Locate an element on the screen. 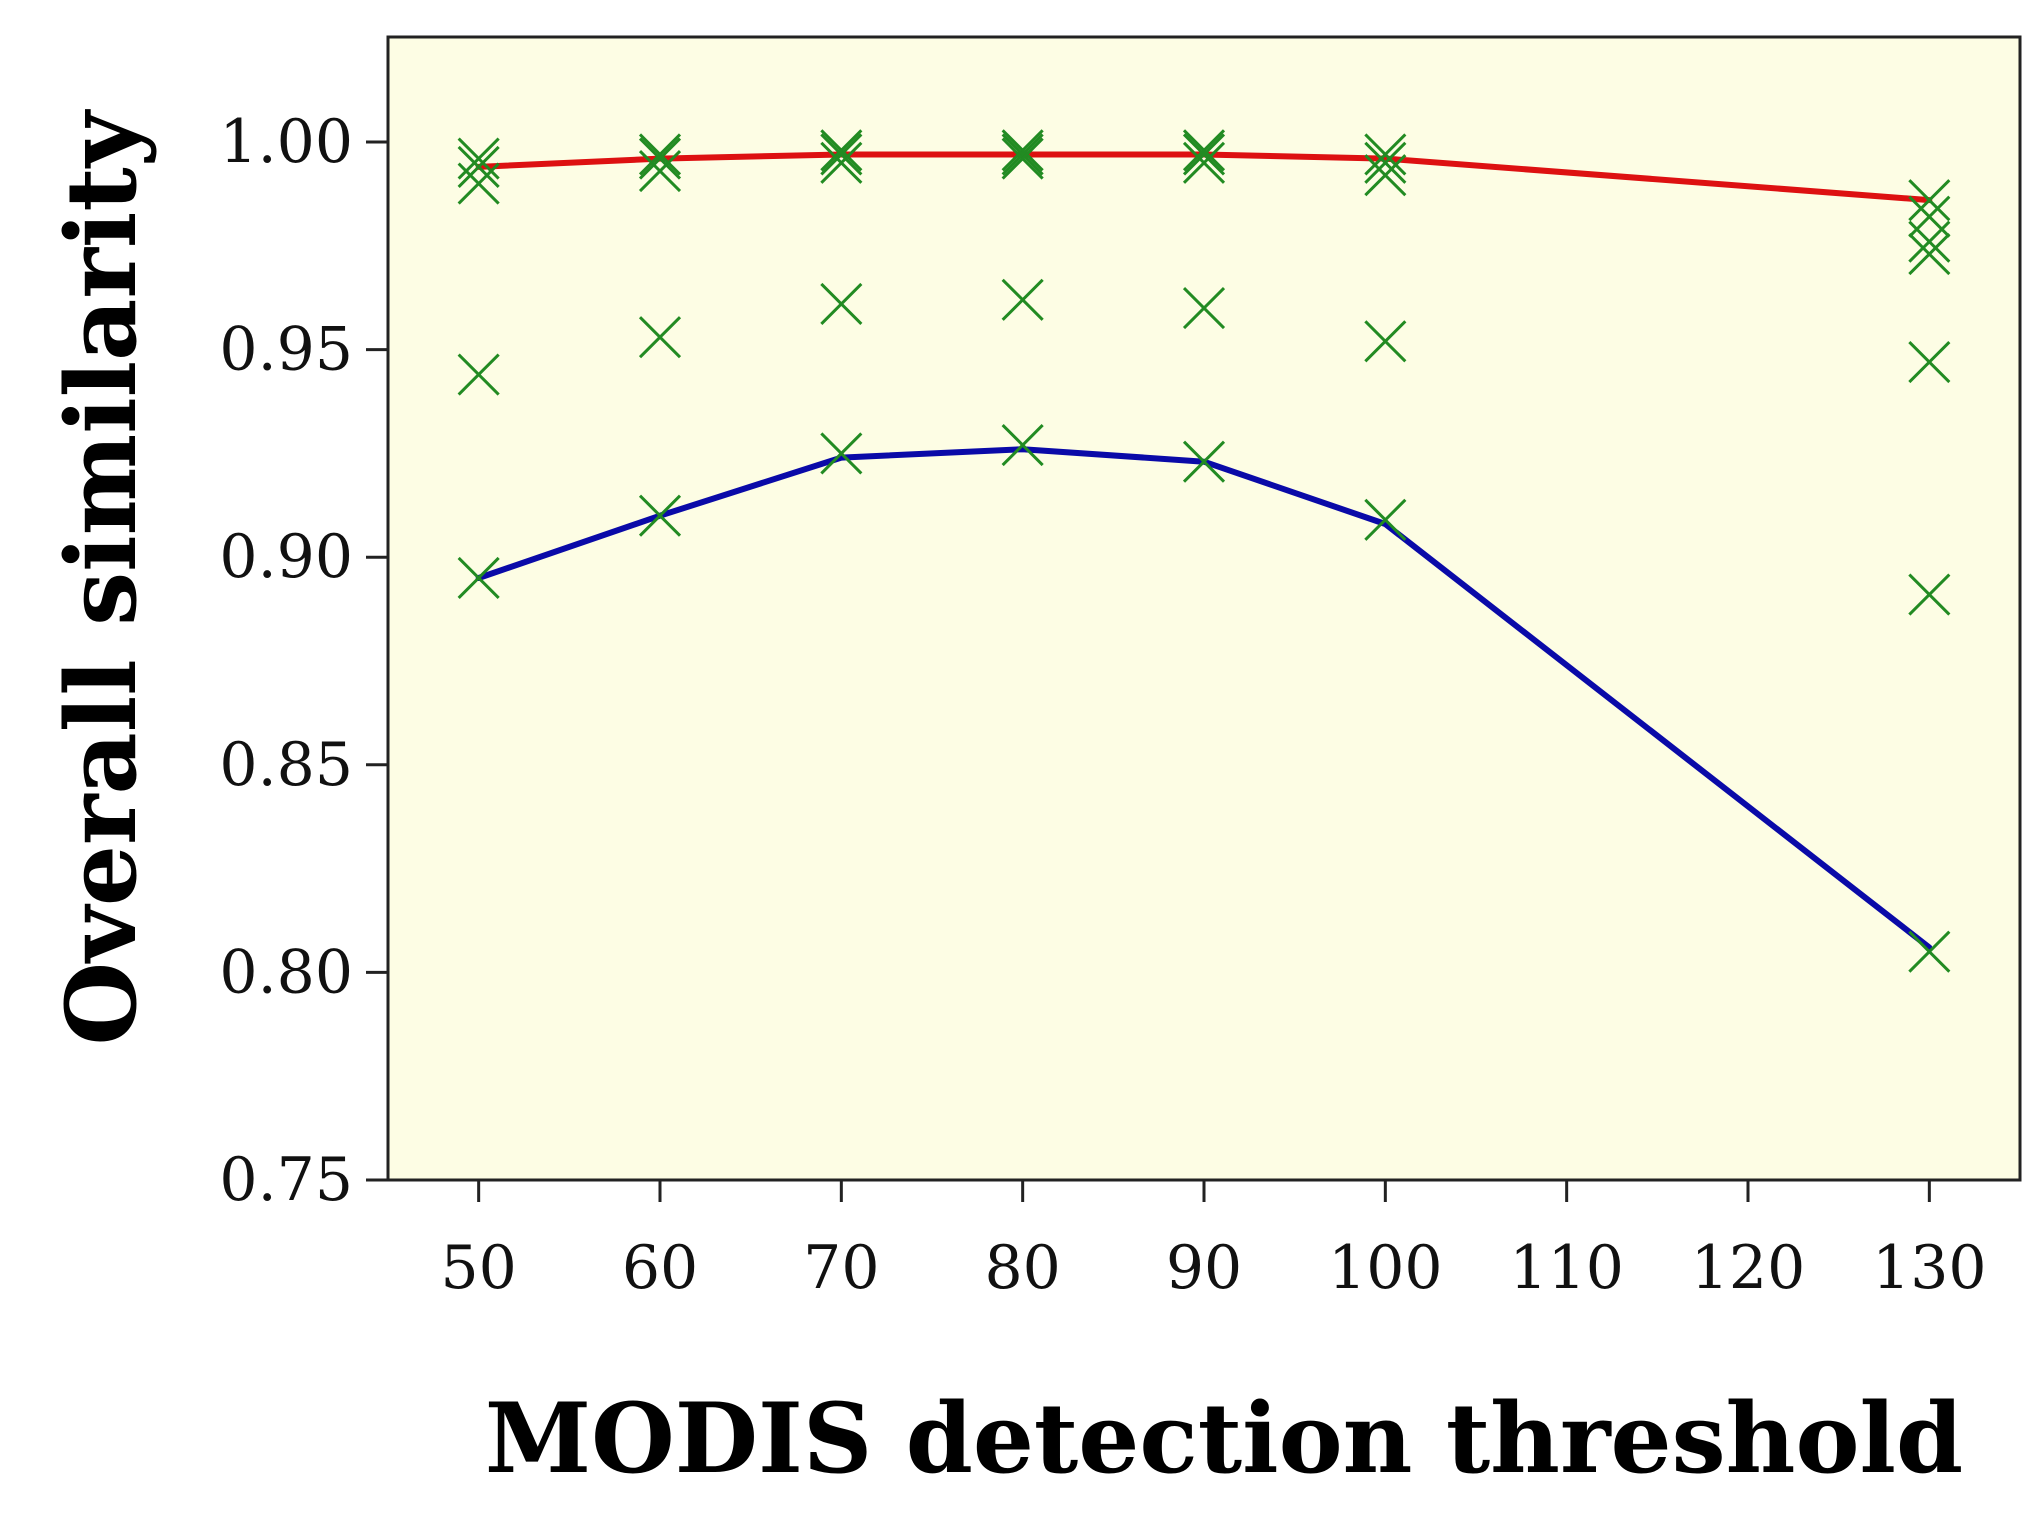 This screenshot has width=2040, height=1518. x-axis-ticks: 50 60 70 80 90 100 110 120 130 is located at coordinates (1213, 1241).